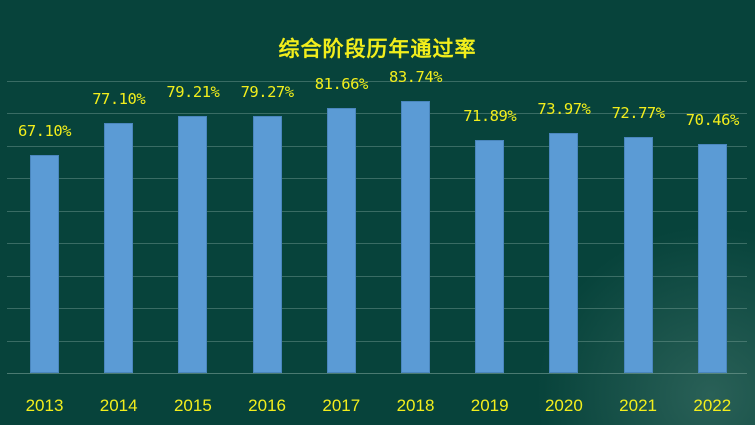  What do you see at coordinates (563, 405) in the screenshot?
I see `x-tick-2020: 2020` at bounding box center [563, 405].